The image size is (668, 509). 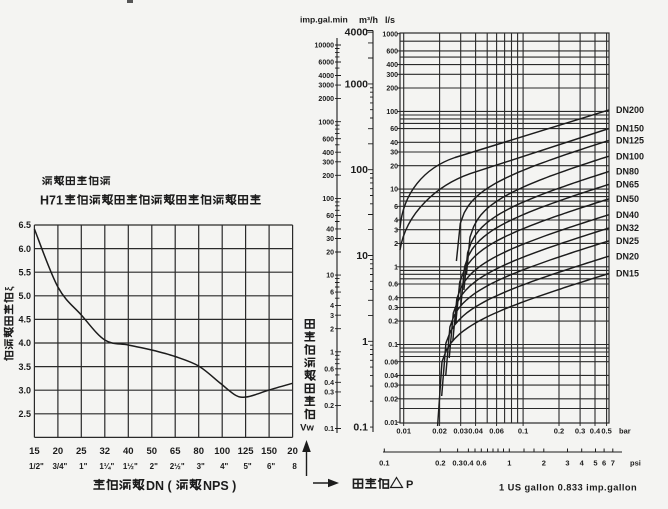 I want to click on svg-text: DN125, so click(x=630, y=141).